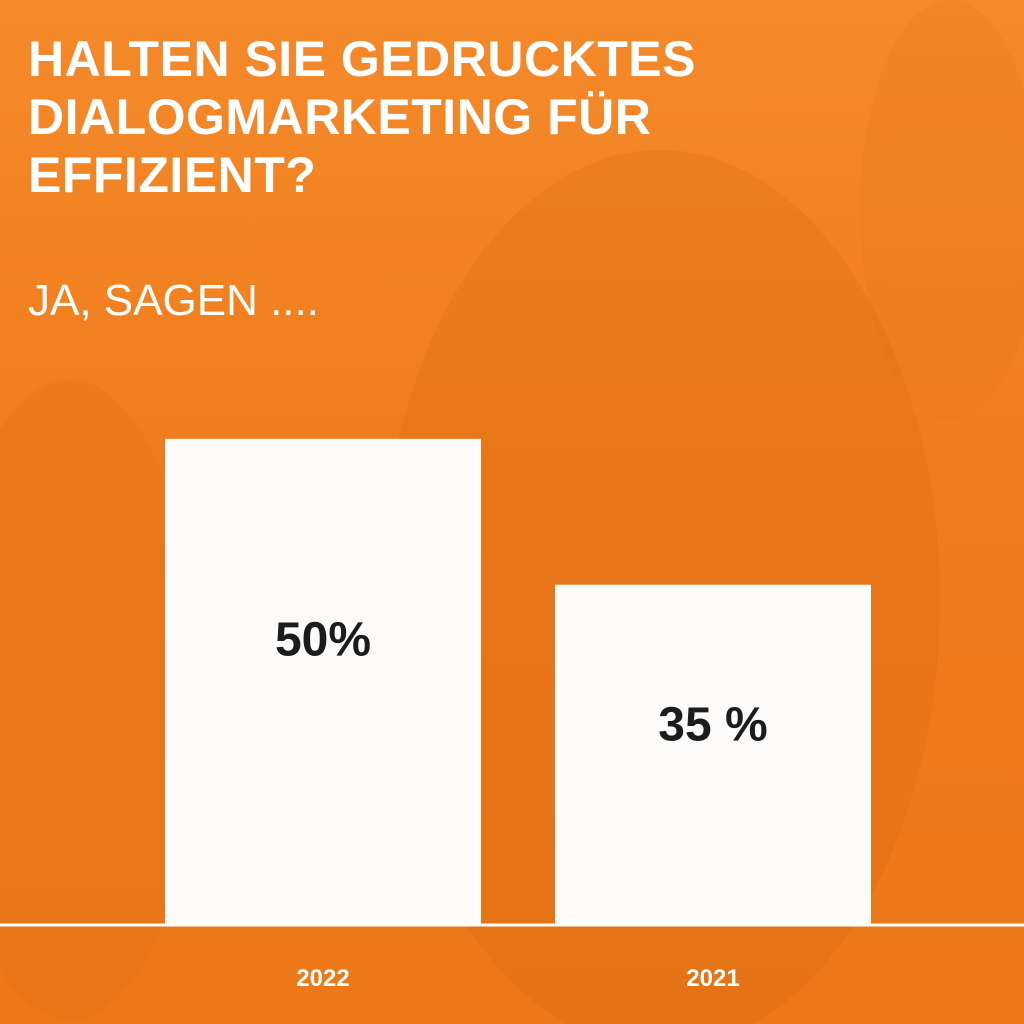 This screenshot has width=1024, height=1024. Describe the element at coordinates (323, 640) in the screenshot. I see `bar-value-label-2022: 50%` at that location.